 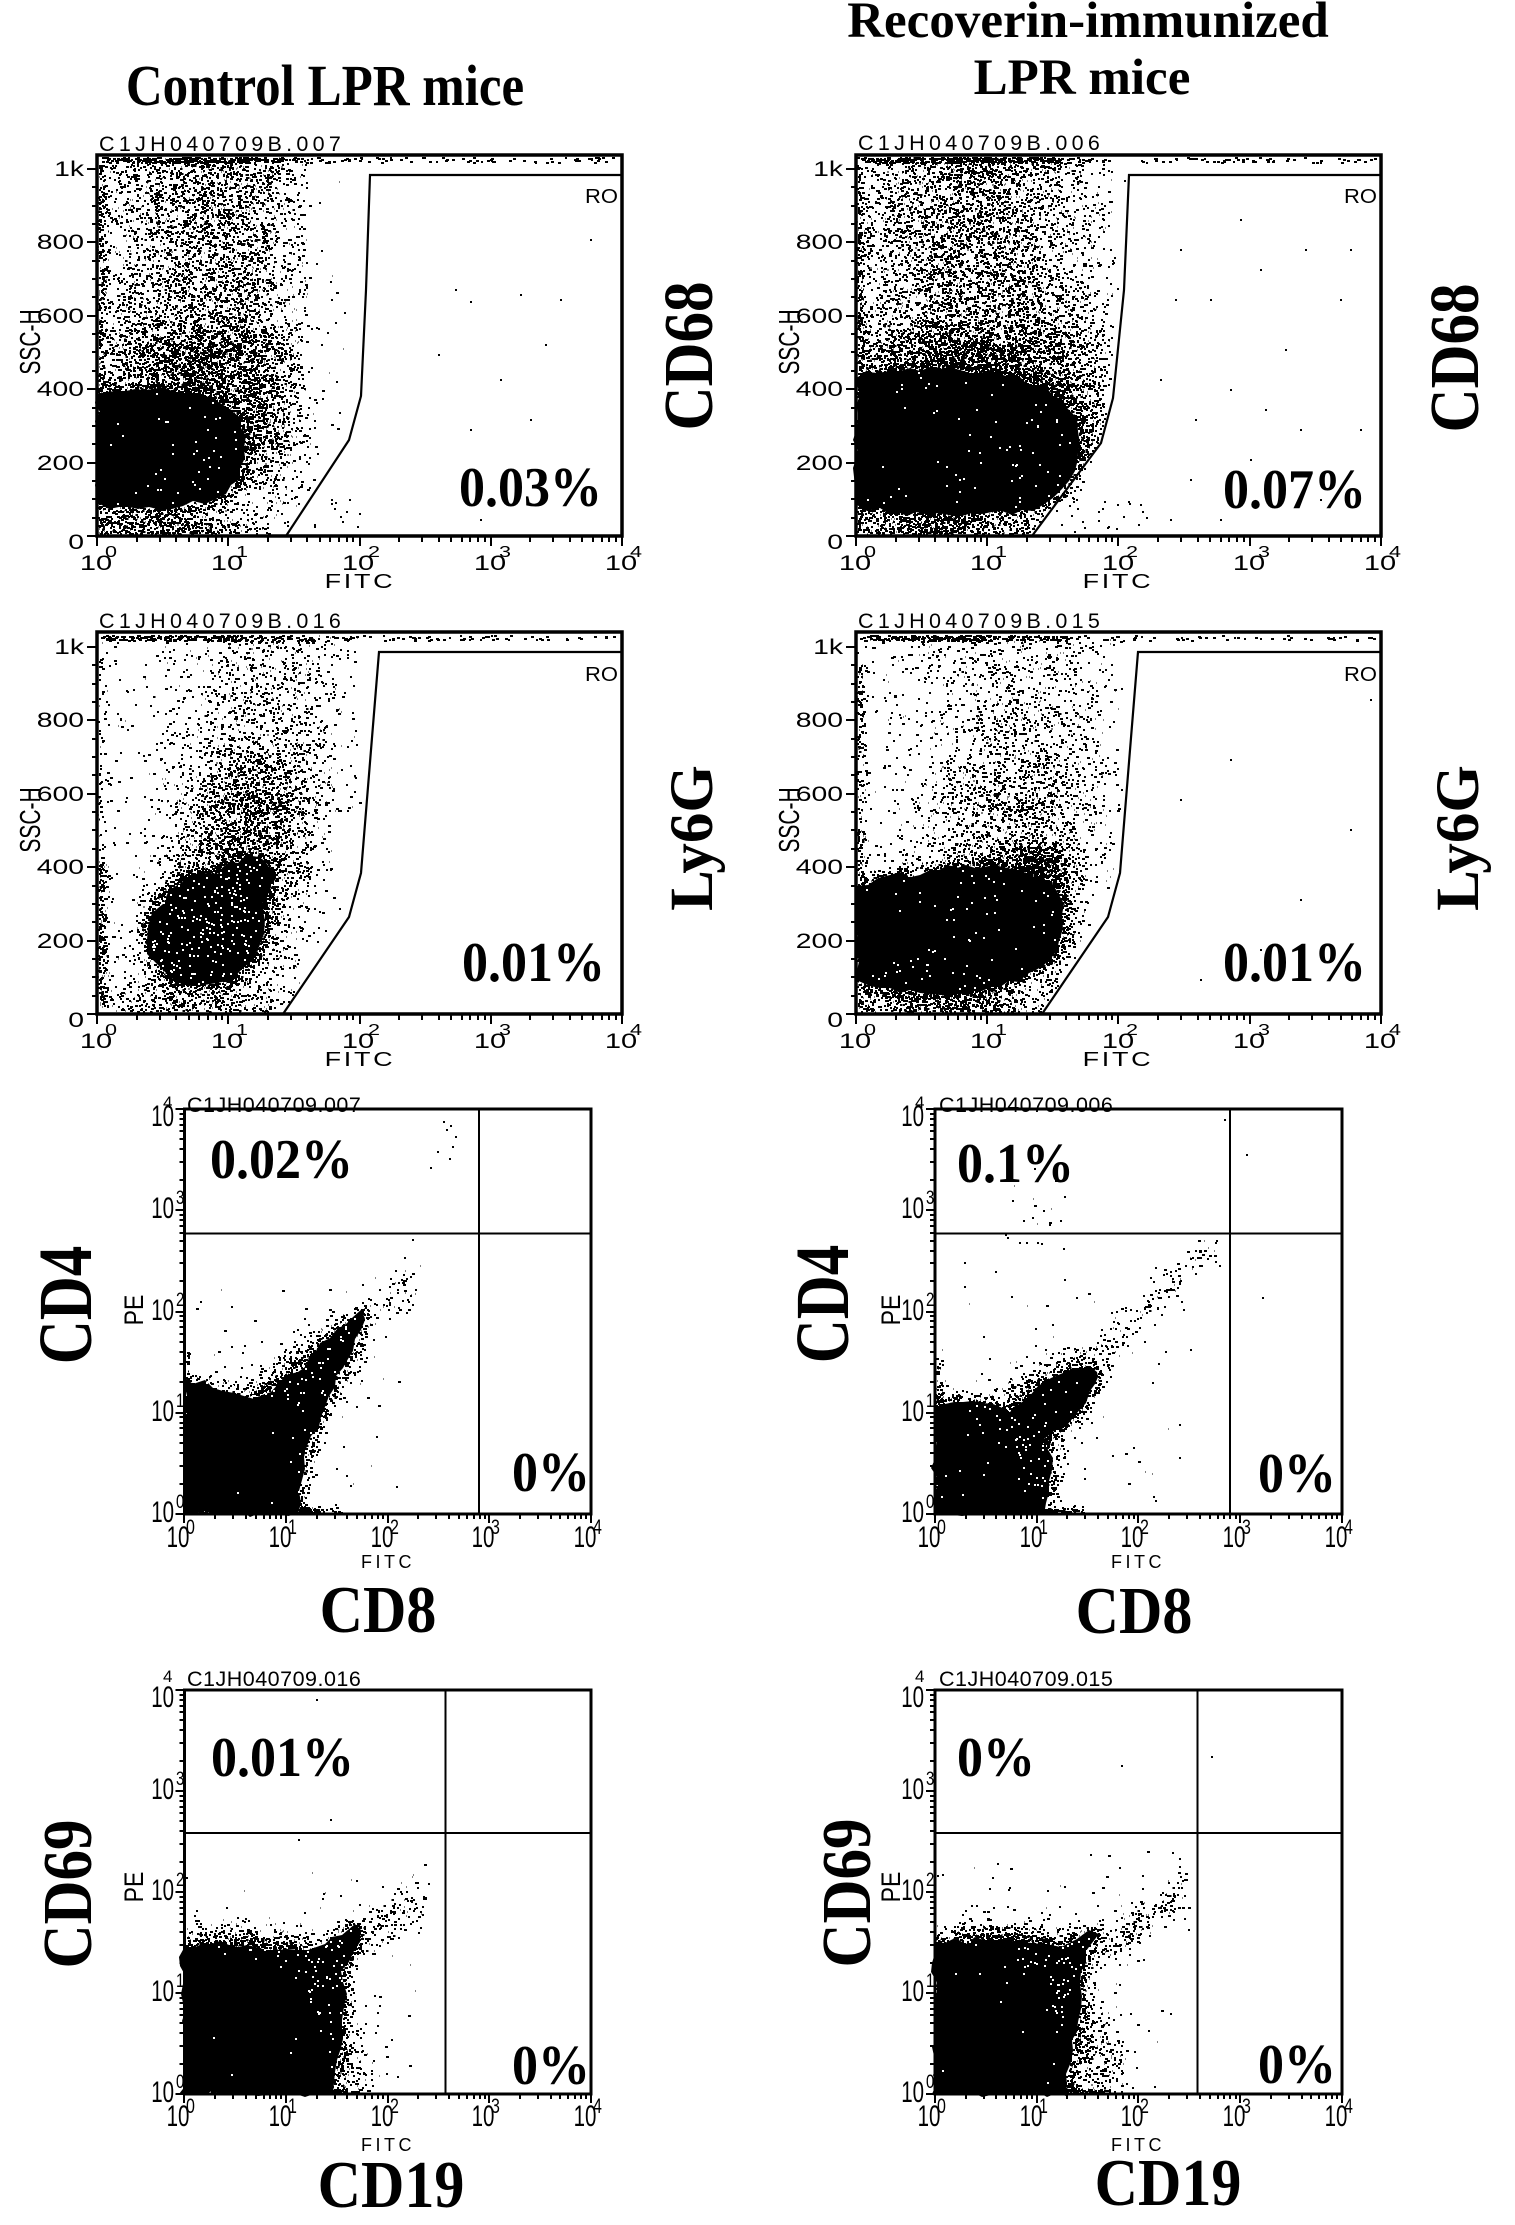 I want to click on svg-text: CD19, so click(x=391, y=2183).